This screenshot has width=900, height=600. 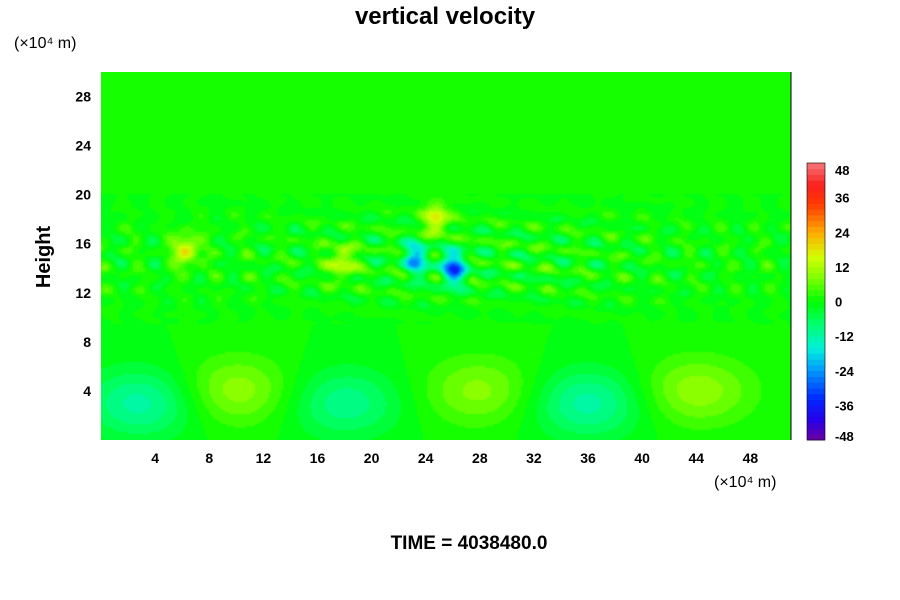 What do you see at coordinates (844, 405) in the screenshot?
I see `colorbar-tick-label: -36` at bounding box center [844, 405].